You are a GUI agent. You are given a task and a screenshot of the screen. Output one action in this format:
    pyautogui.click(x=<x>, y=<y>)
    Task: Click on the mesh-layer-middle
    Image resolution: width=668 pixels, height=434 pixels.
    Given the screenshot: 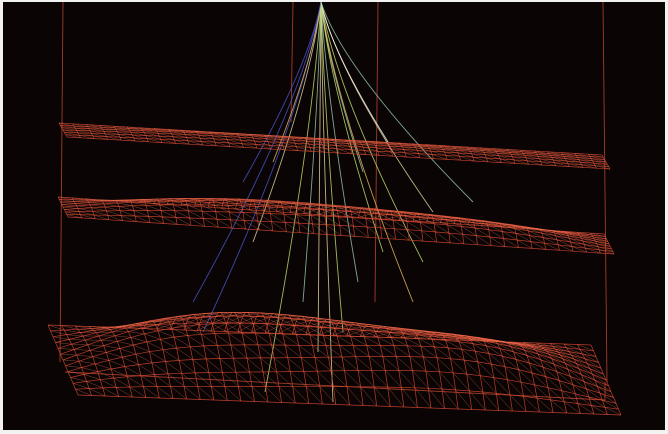 What is the action you would take?
    pyautogui.click(x=336, y=225)
    